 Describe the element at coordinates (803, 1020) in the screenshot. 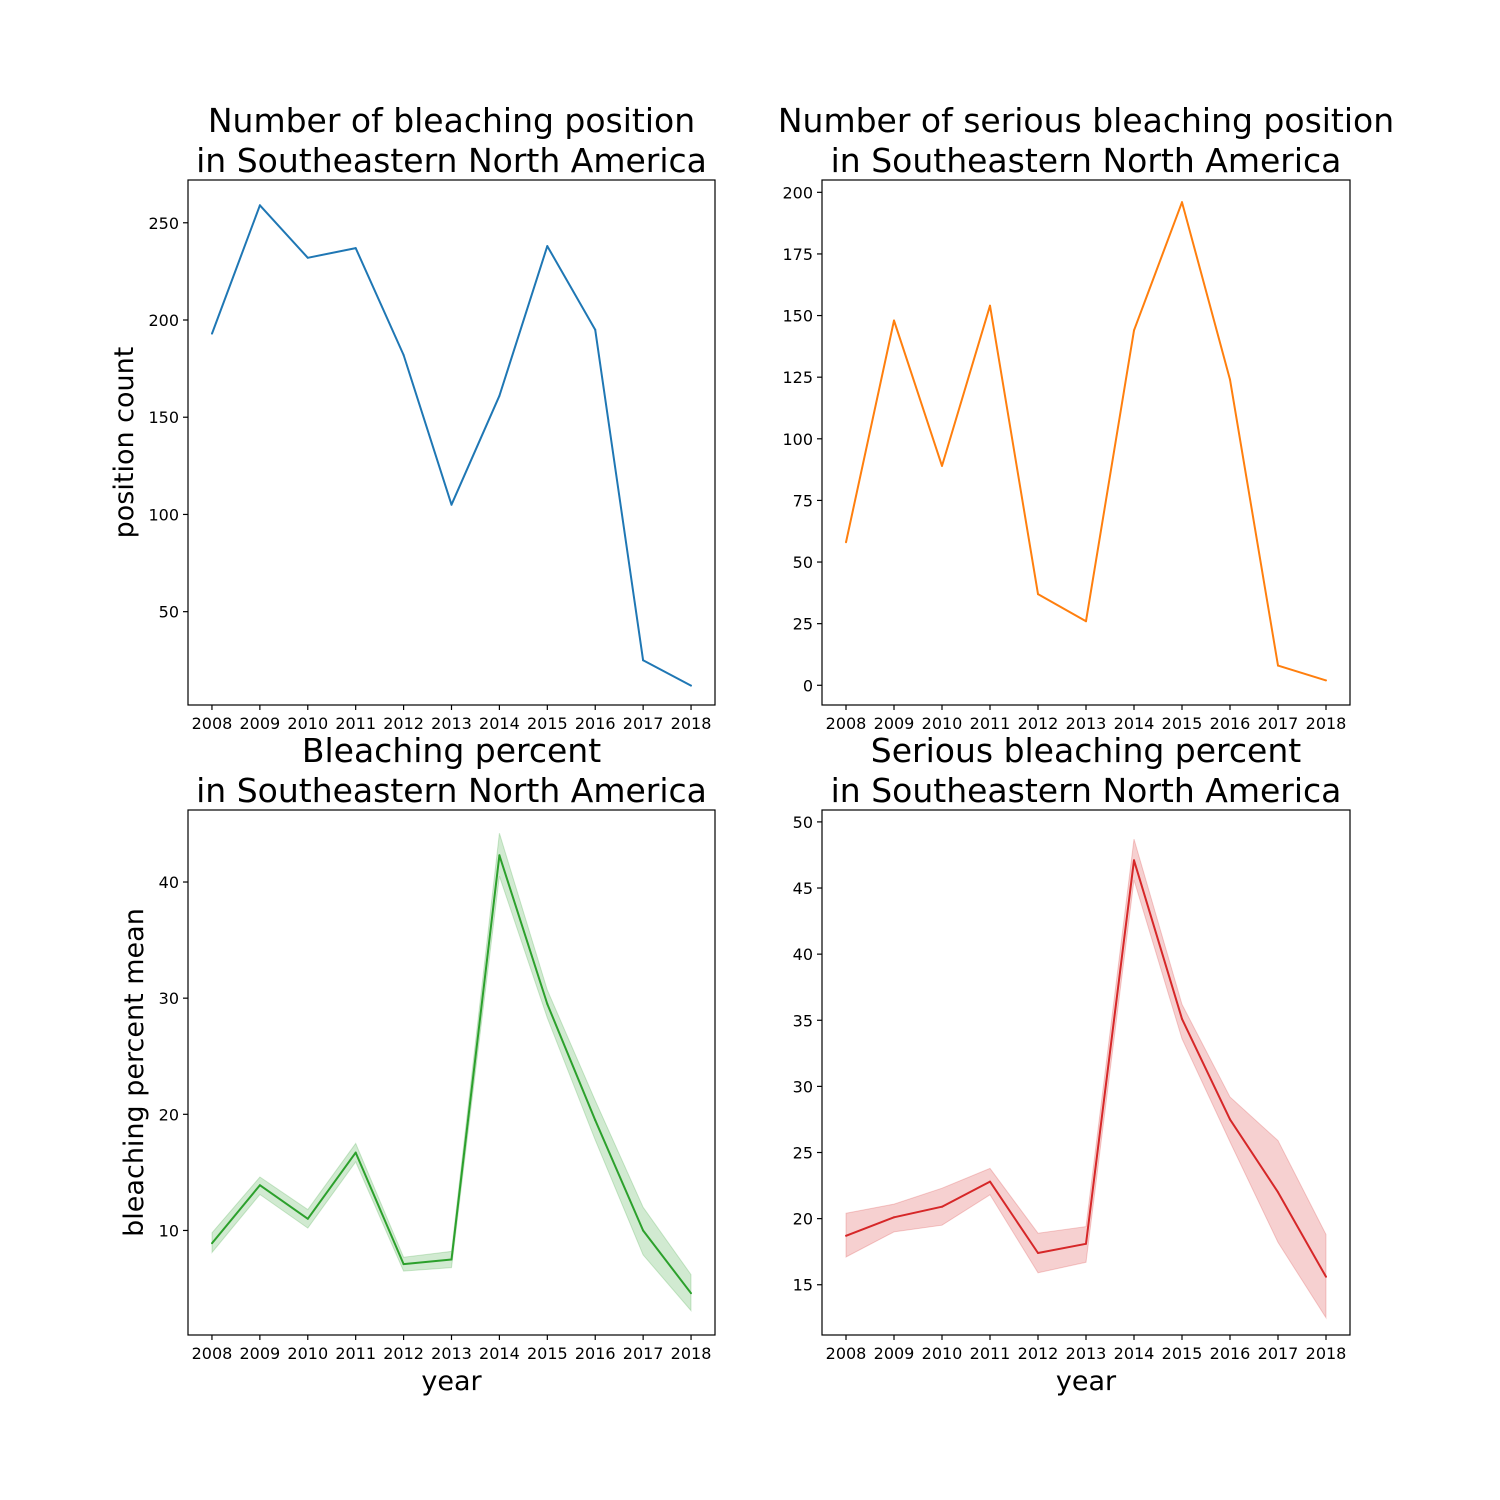

I see `y-tick-label: 35` at that location.